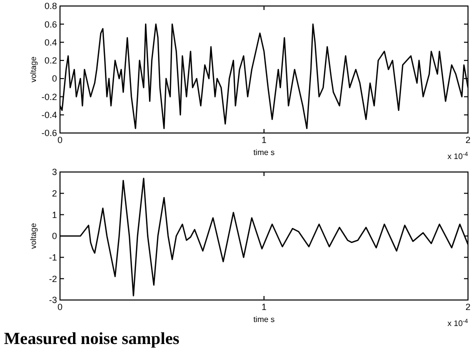  I want to click on y-tick-label: -2, so click(52, 279).